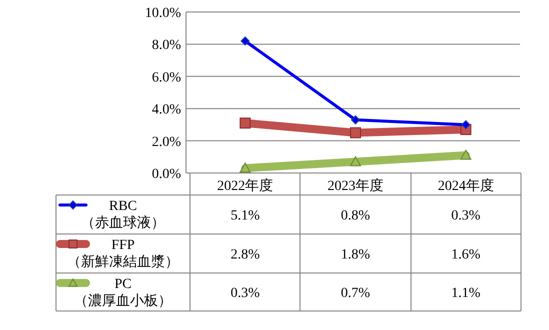  Describe the element at coordinates (245, 255) in the screenshot. I see `text: 2.8%` at that location.